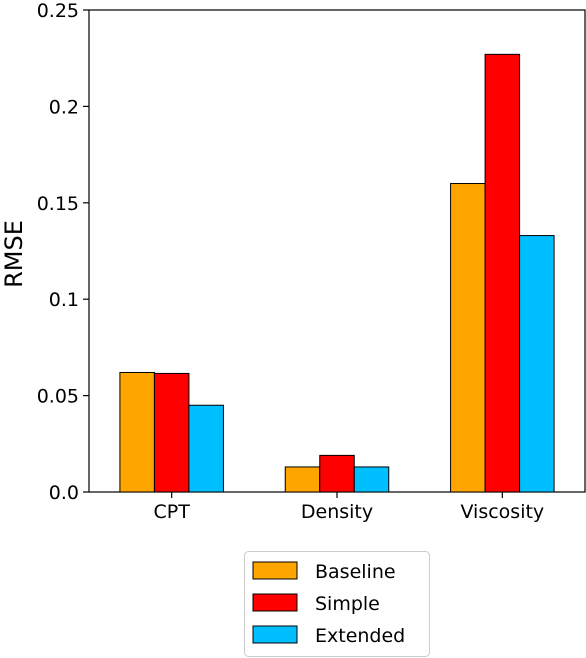 The width and height of the screenshot is (586, 658). What do you see at coordinates (371, 479) in the screenshot?
I see `bar-extended-density` at bounding box center [371, 479].